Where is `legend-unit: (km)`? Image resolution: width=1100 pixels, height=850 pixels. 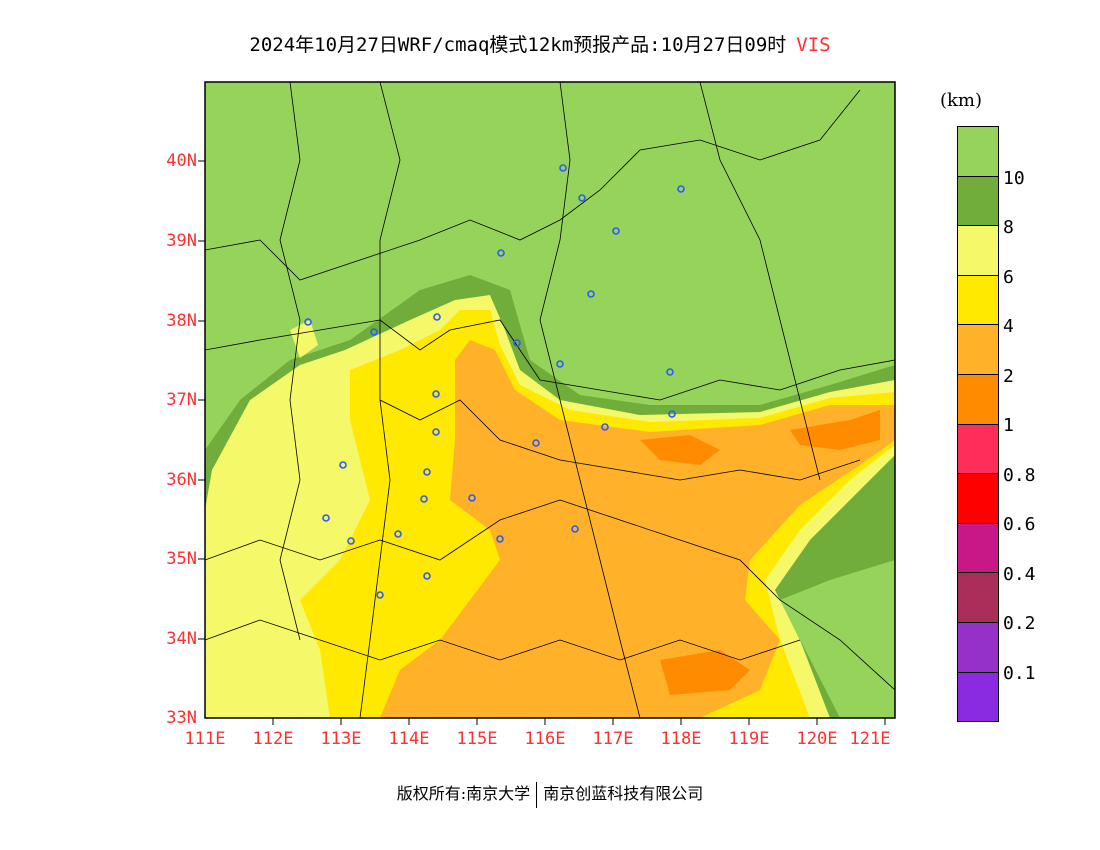
legend-unit: (km) is located at coordinates (961, 100).